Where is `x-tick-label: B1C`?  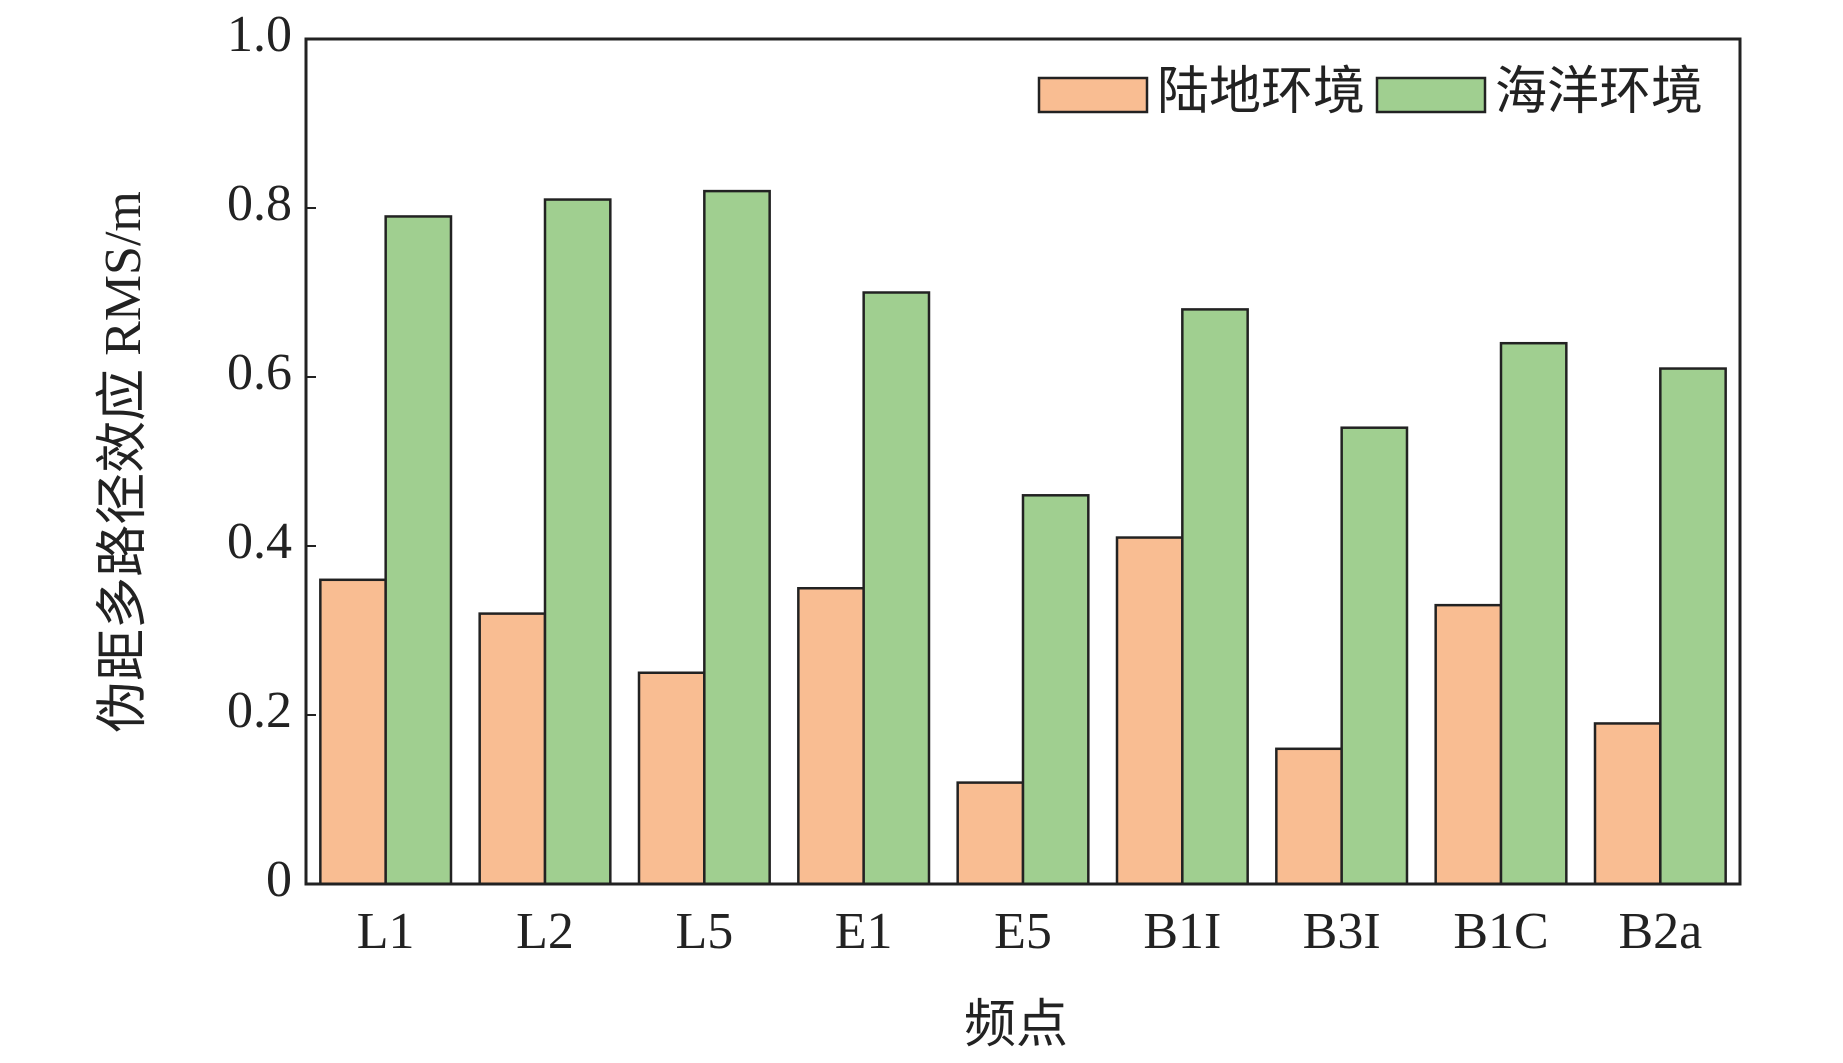 x-tick-label: B1C is located at coordinates (1500, 931).